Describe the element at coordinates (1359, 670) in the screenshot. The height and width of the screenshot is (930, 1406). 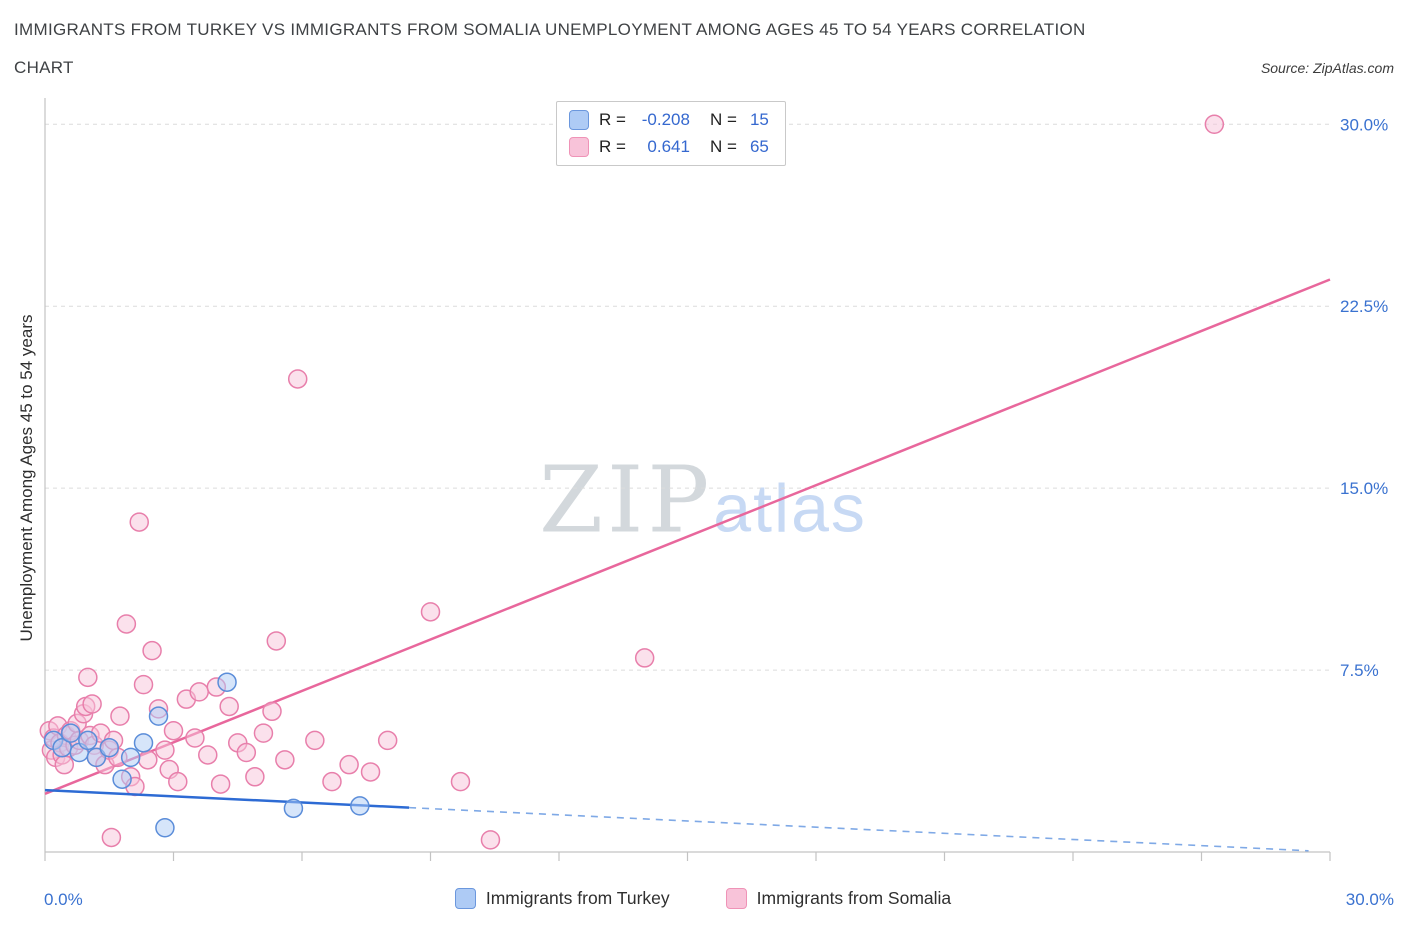
I see `y-tick-label: 7.5%` at that location.